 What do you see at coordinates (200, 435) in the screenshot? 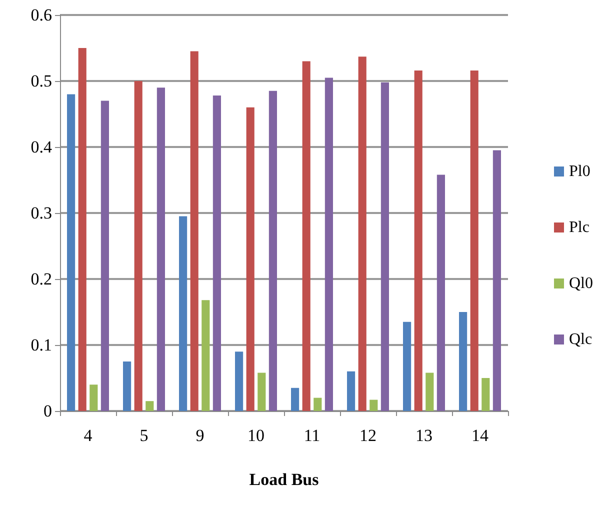
I see `x-tick-label: 9` at bounding box center [200, 435].